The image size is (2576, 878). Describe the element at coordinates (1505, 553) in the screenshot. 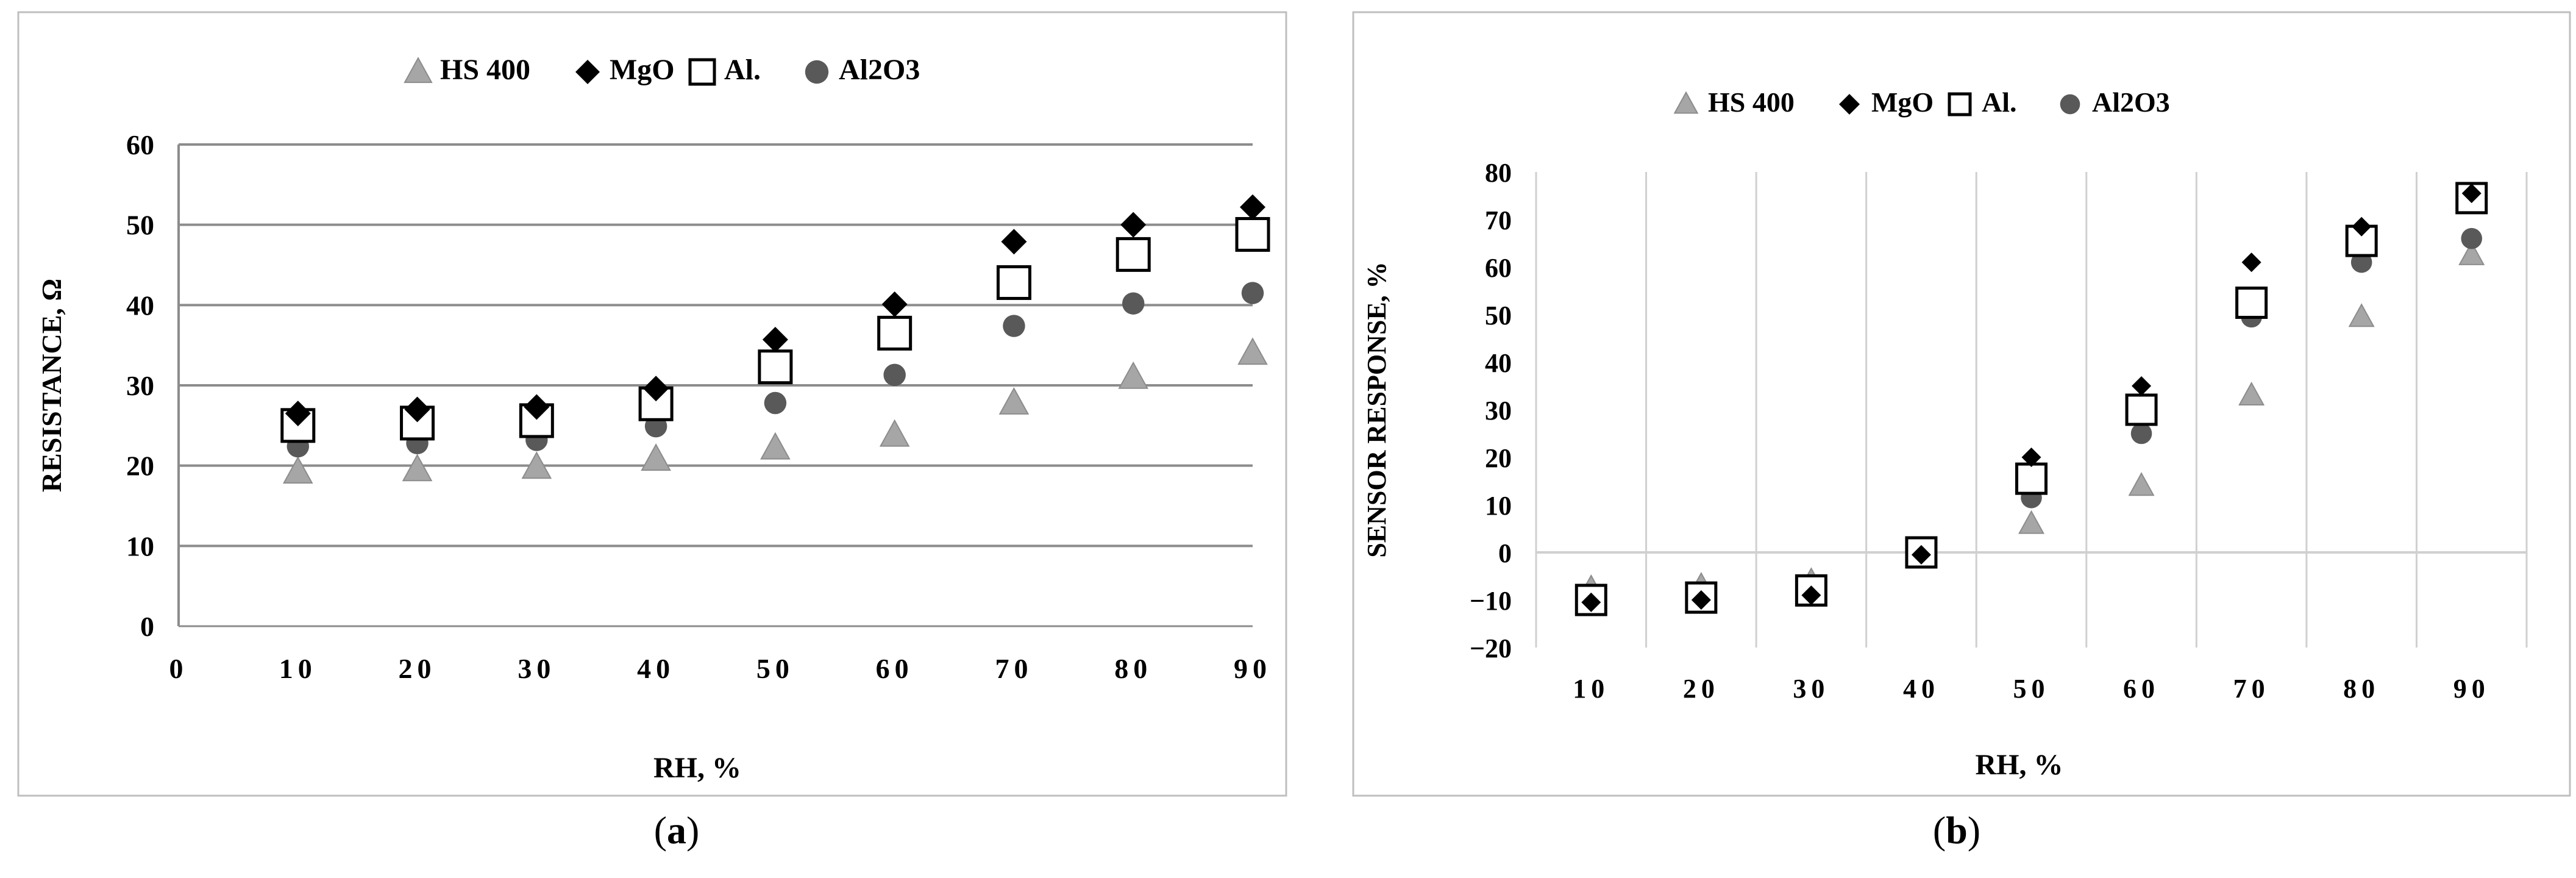

I see `y-tick-label-0: 0` at that location.